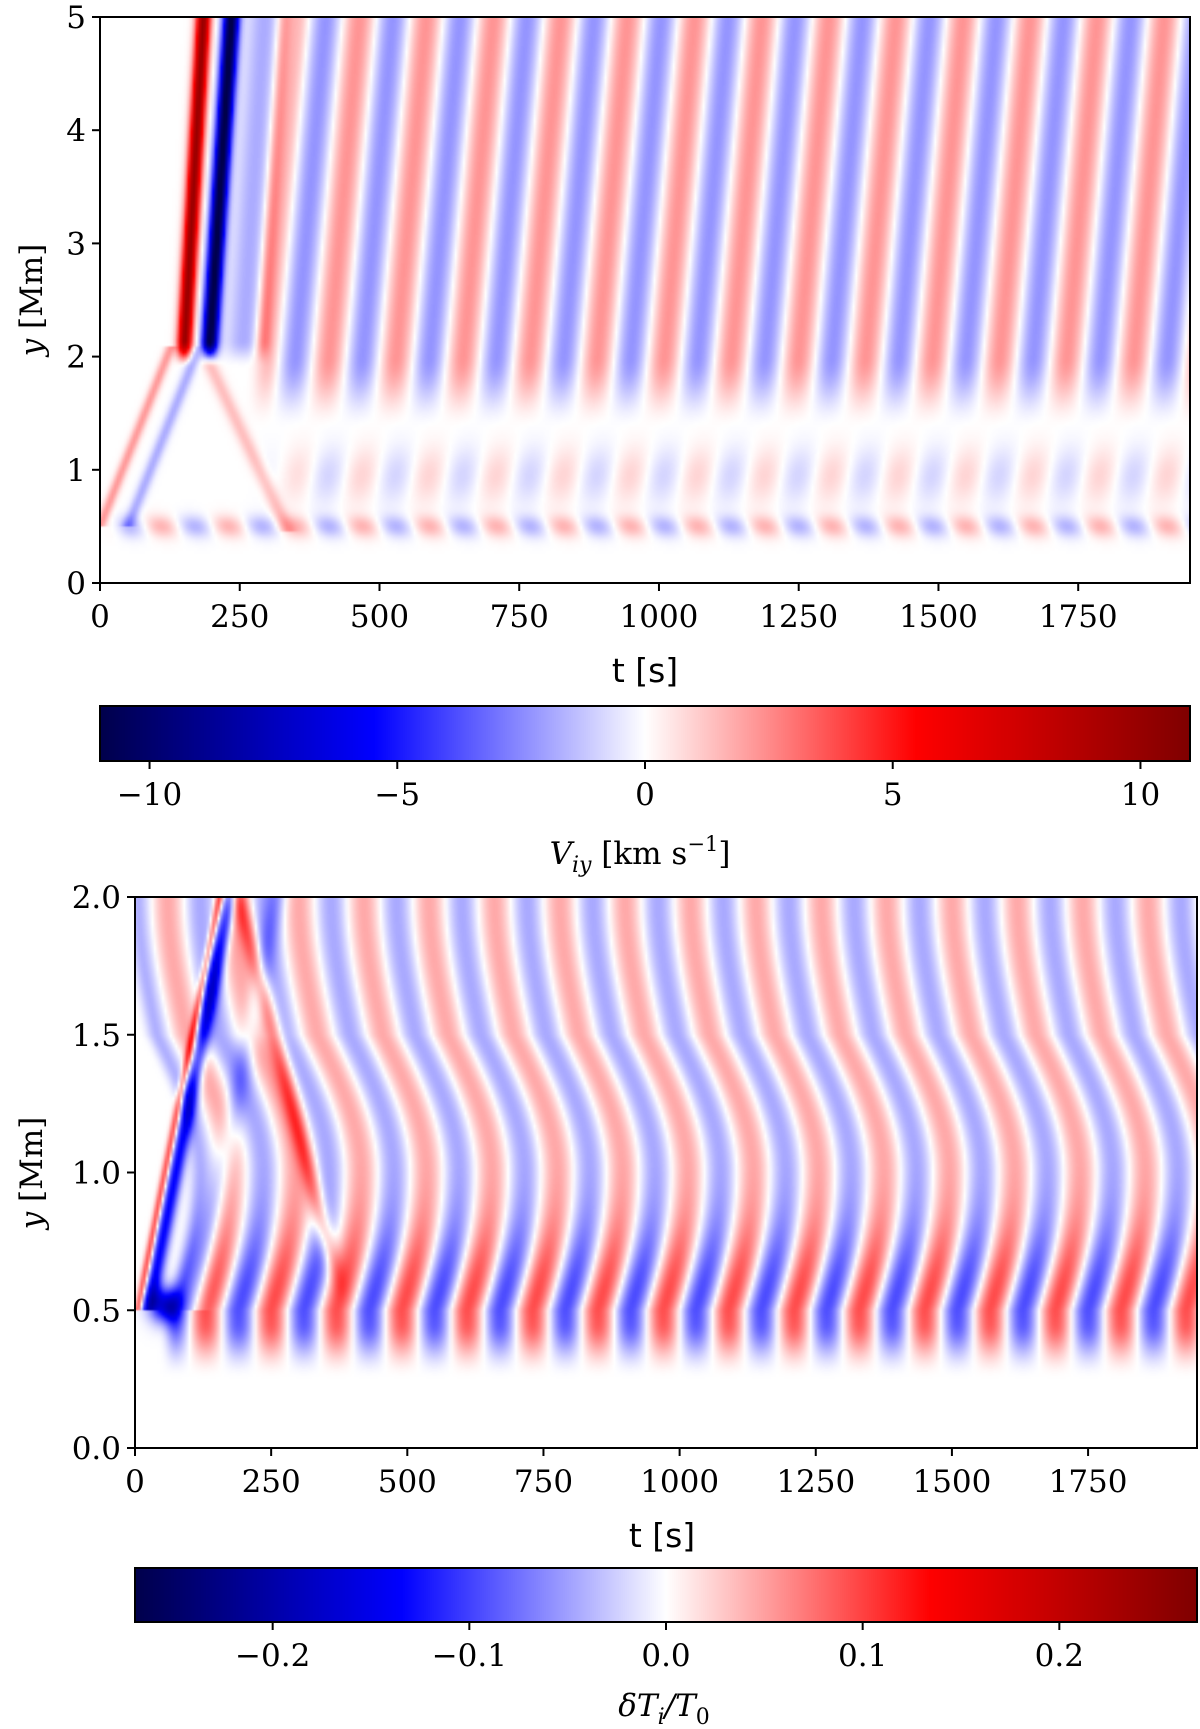 Image resolution: width=1200 pixels, height=1729 pixels. Describe the element at coordinates (469, 1656) in the screenshot. I see `colorbar-tick-label: −0.1` at that location.